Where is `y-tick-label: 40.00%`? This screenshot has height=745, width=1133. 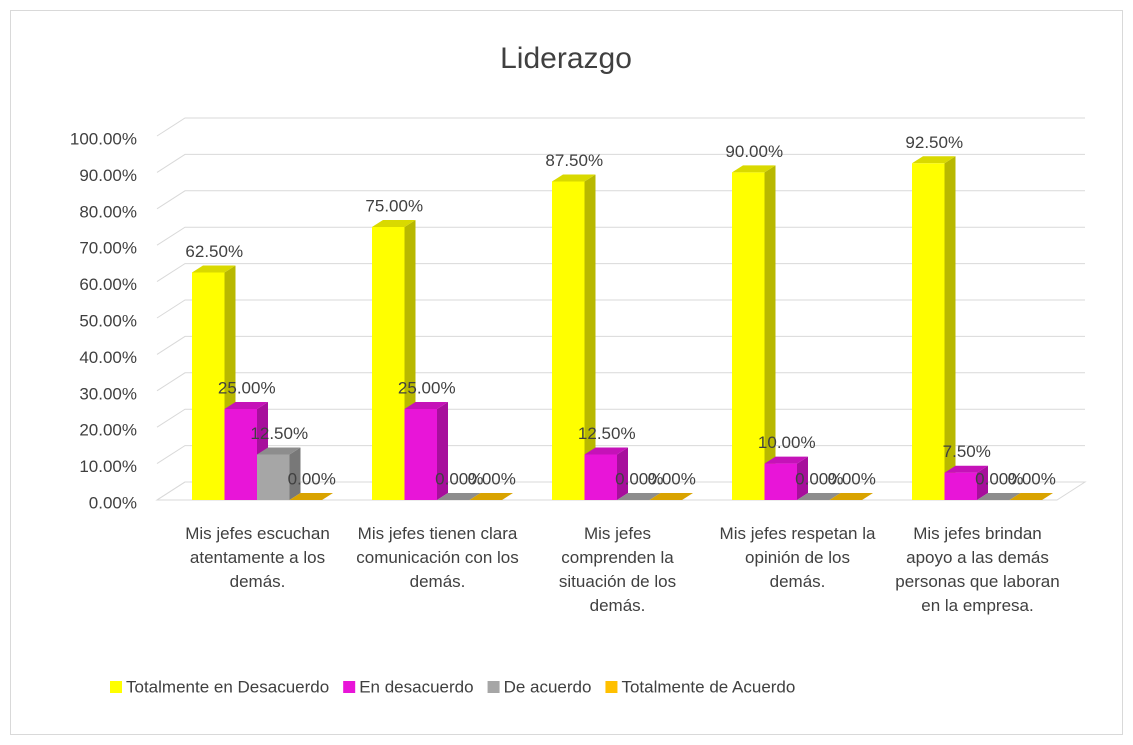 y-tick-label: 40.00% is located at coordinates (108, 357).